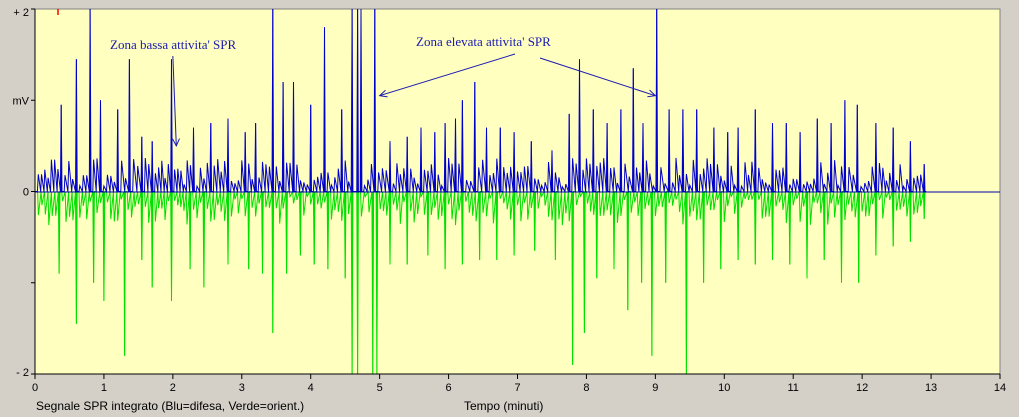 The image size is (1019, 417). I want to click on x-tick-label: 13, so click(931, 388).